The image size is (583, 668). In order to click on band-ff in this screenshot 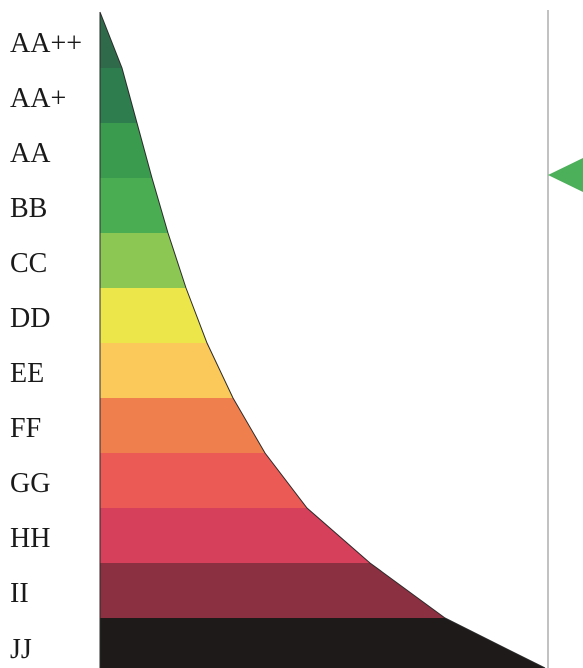, I will do `click(182, 425)`.